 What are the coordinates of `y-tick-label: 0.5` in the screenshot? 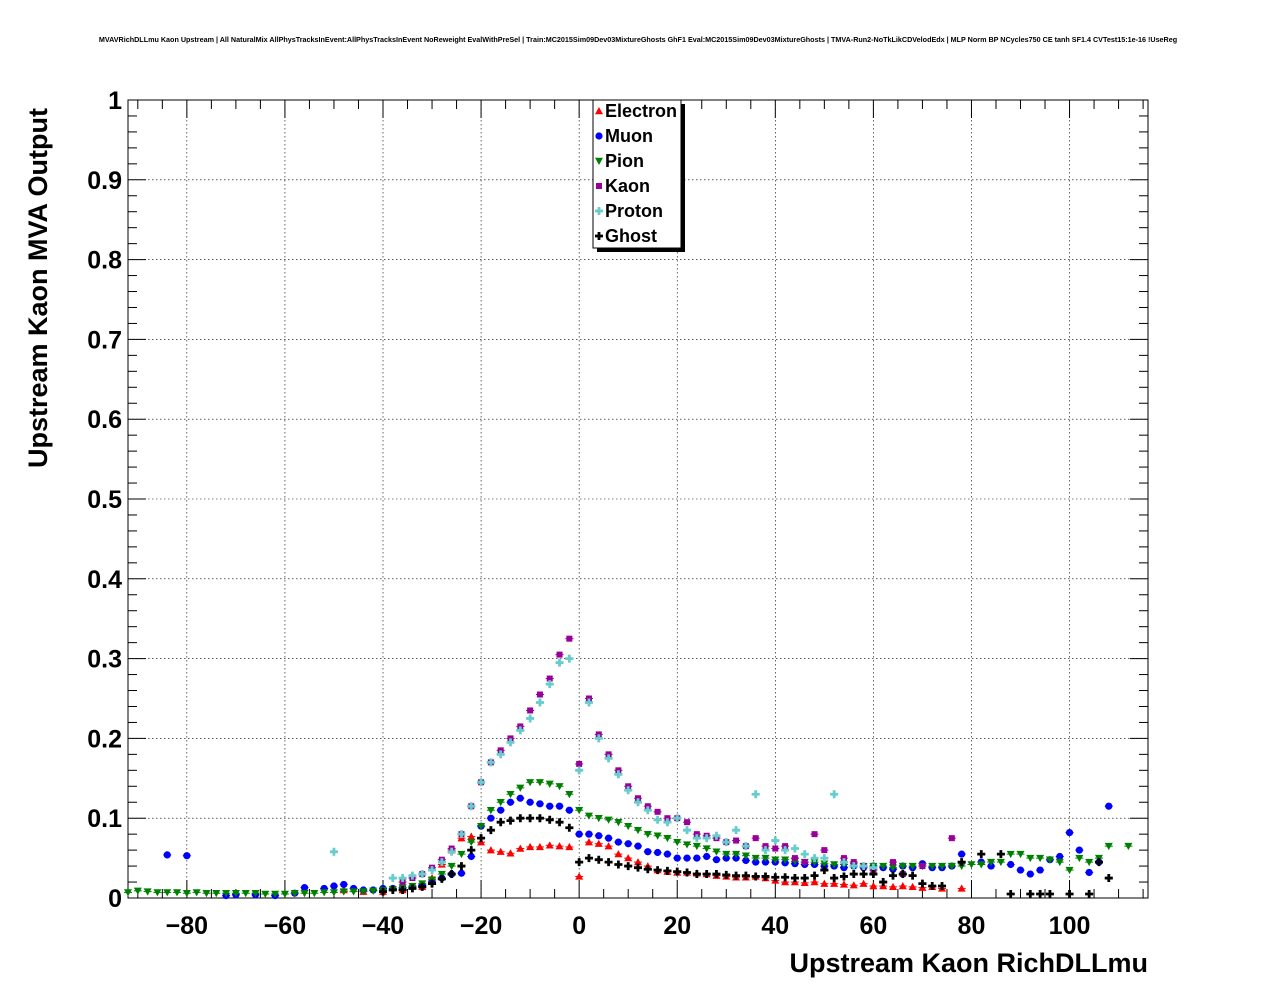 It's located at (104, 500).